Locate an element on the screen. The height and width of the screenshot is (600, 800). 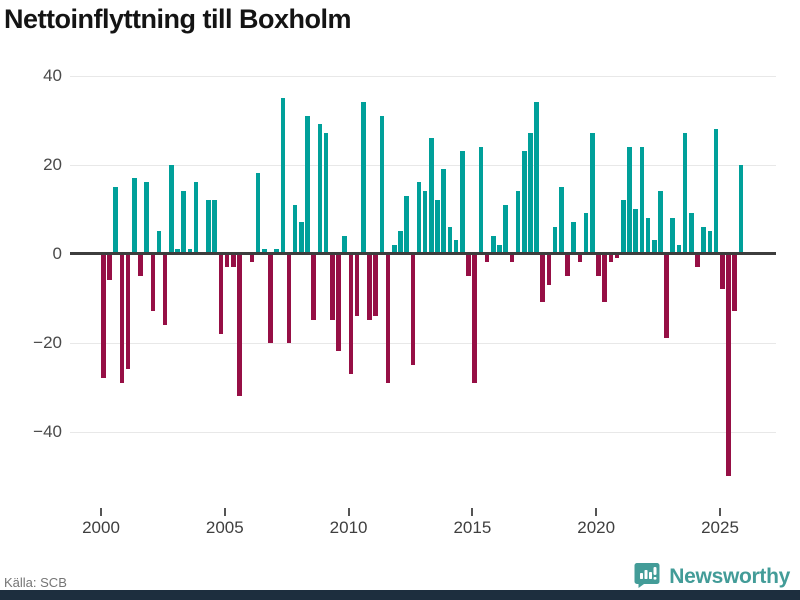
bar-2021-Q4 is located at coordinates (642, 200).